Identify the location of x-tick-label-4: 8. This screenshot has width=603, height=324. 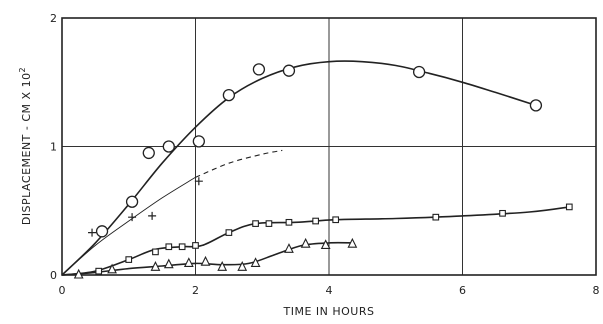
(596, 290).